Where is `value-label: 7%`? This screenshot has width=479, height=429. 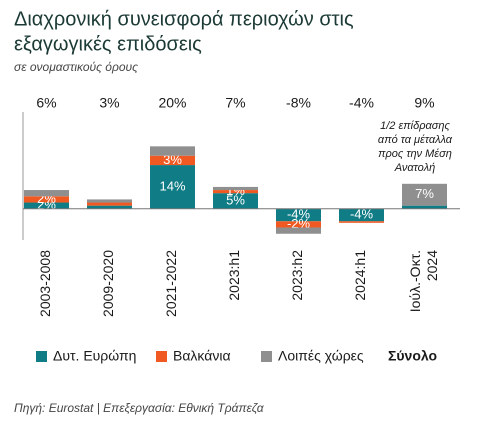 value-label: 7% is located at coordinates (424, 193).